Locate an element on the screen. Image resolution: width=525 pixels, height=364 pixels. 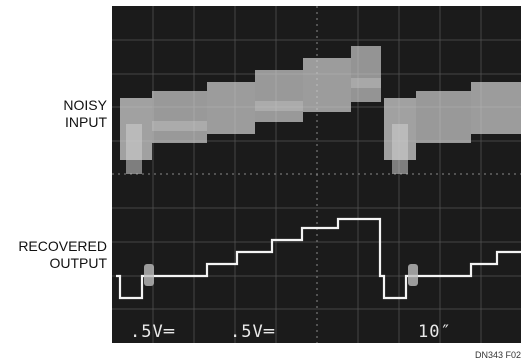
figure-id: DN343 F02 is located at coordinates (497, 355).